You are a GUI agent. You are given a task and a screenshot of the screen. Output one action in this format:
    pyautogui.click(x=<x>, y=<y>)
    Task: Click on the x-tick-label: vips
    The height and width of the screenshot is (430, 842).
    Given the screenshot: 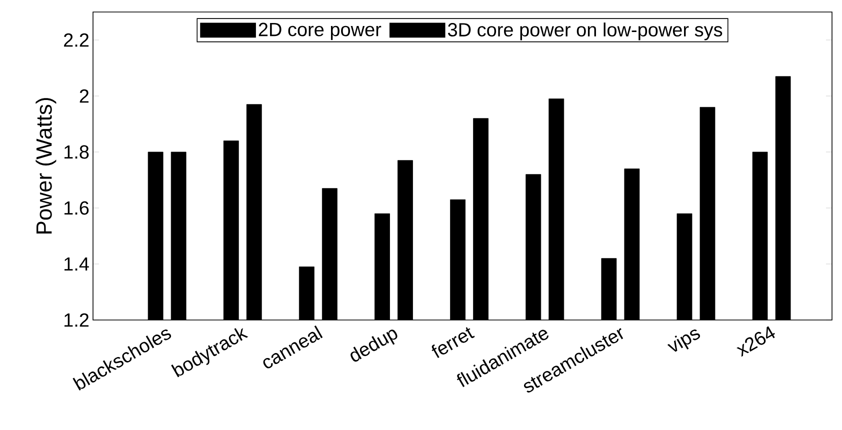 What is the action you would take?
    pyautogui.click(x=683, y=340)
    